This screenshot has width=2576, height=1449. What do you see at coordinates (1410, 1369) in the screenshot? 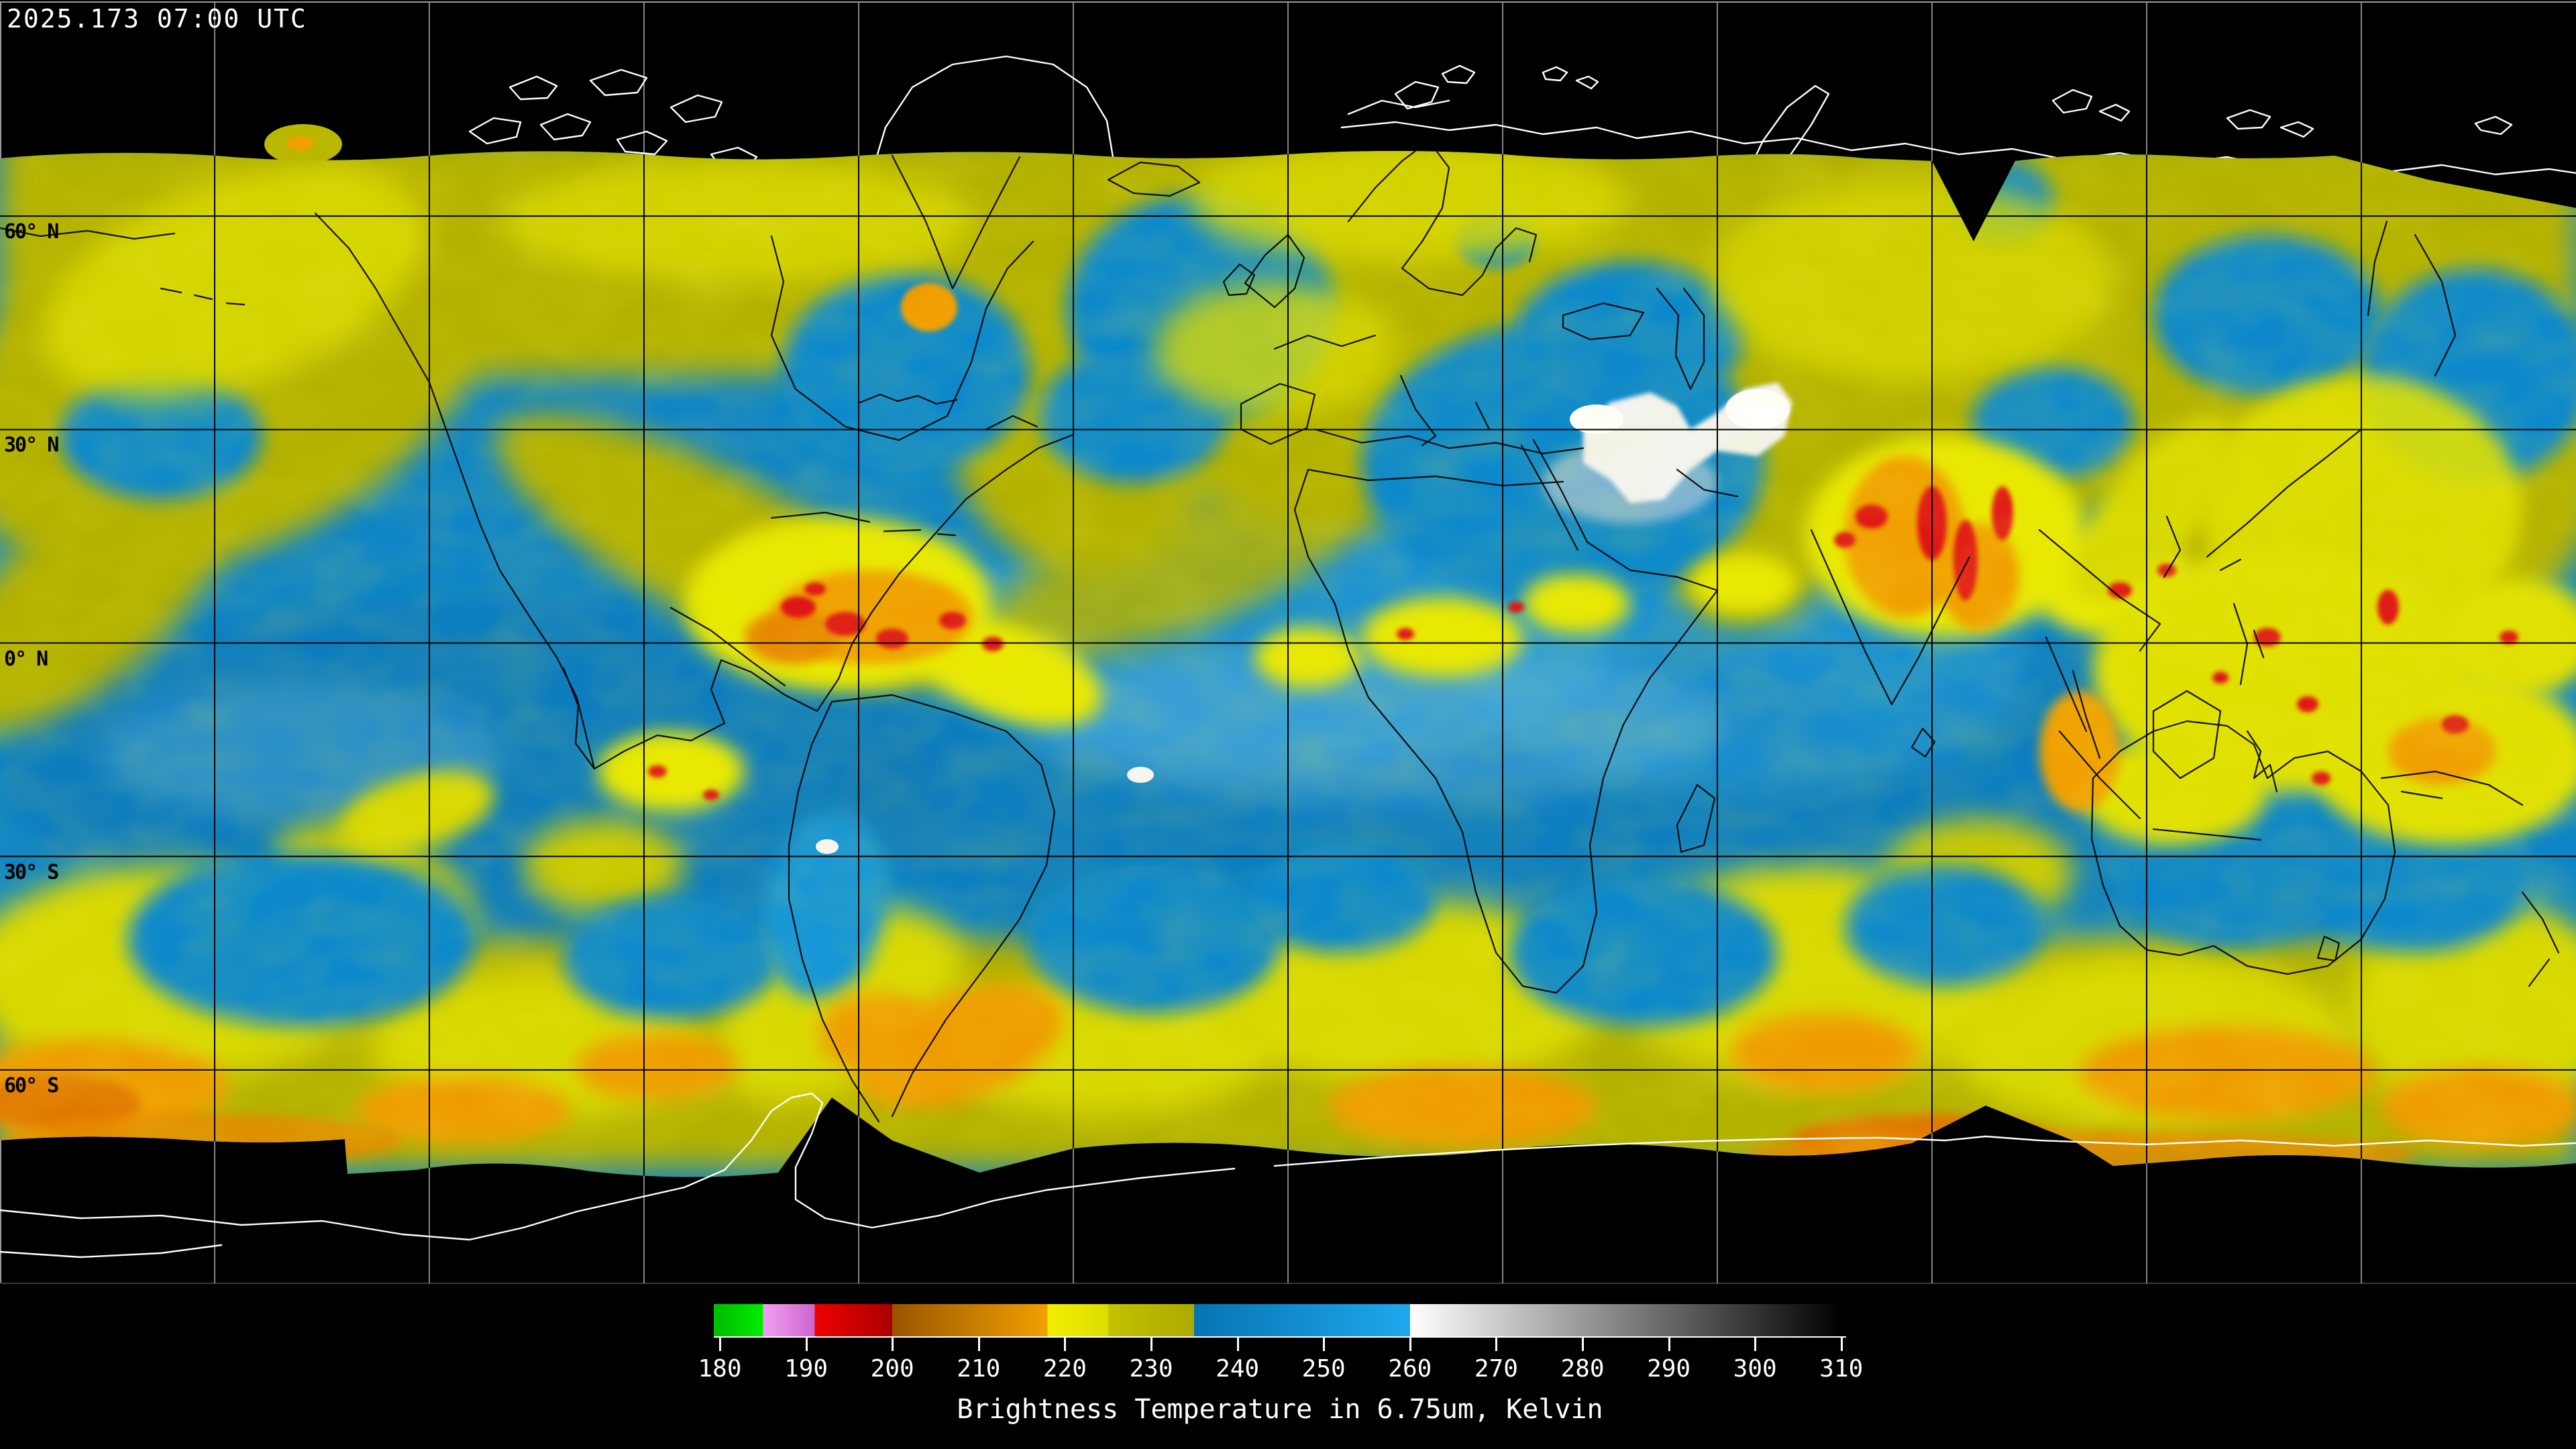
I see `colorbar-tick-label: 260` at bounding box center [1410, 1369].